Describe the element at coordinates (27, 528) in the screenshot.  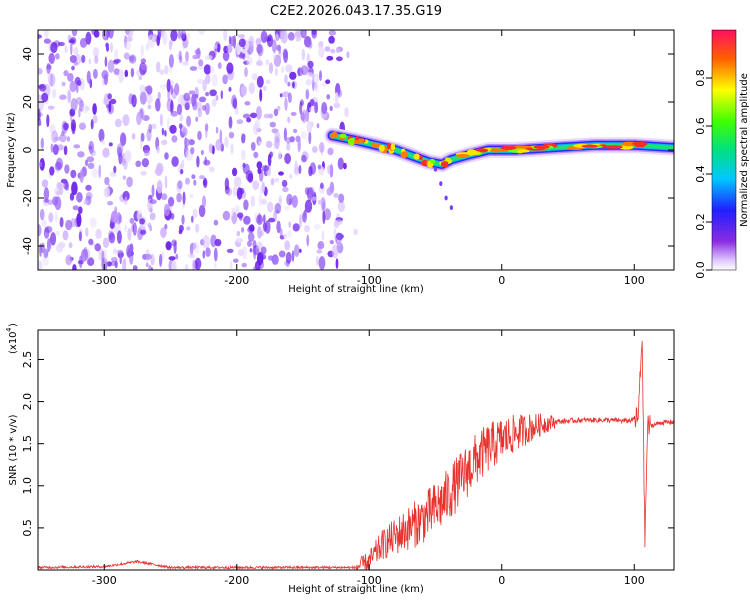
I see `snr-ytick-label: 0.5` at that location.